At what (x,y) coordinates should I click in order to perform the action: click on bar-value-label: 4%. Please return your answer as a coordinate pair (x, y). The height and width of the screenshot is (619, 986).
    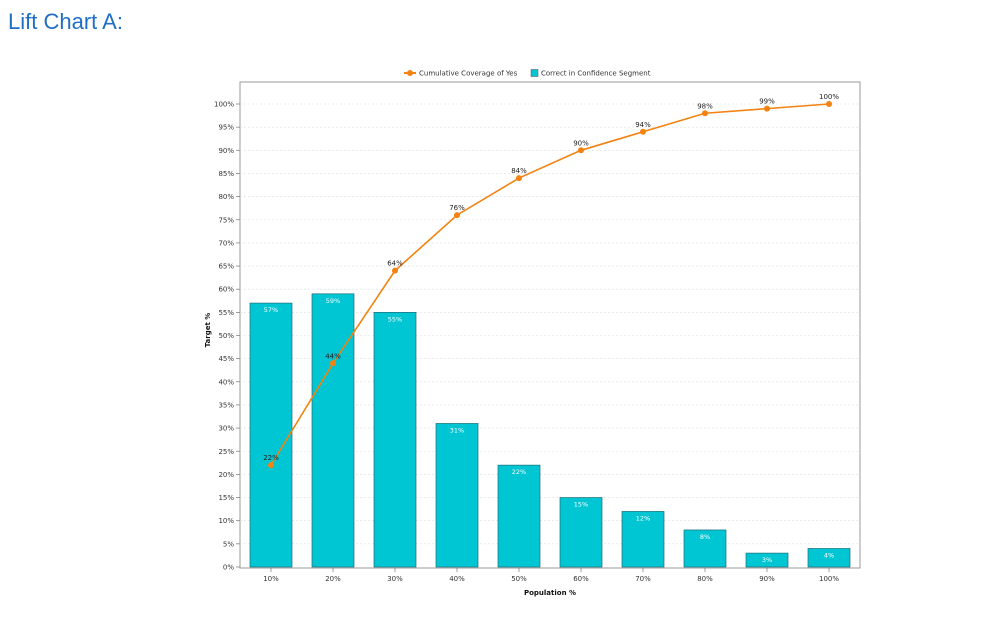
    Looking at the image, I should click on (829, 555).